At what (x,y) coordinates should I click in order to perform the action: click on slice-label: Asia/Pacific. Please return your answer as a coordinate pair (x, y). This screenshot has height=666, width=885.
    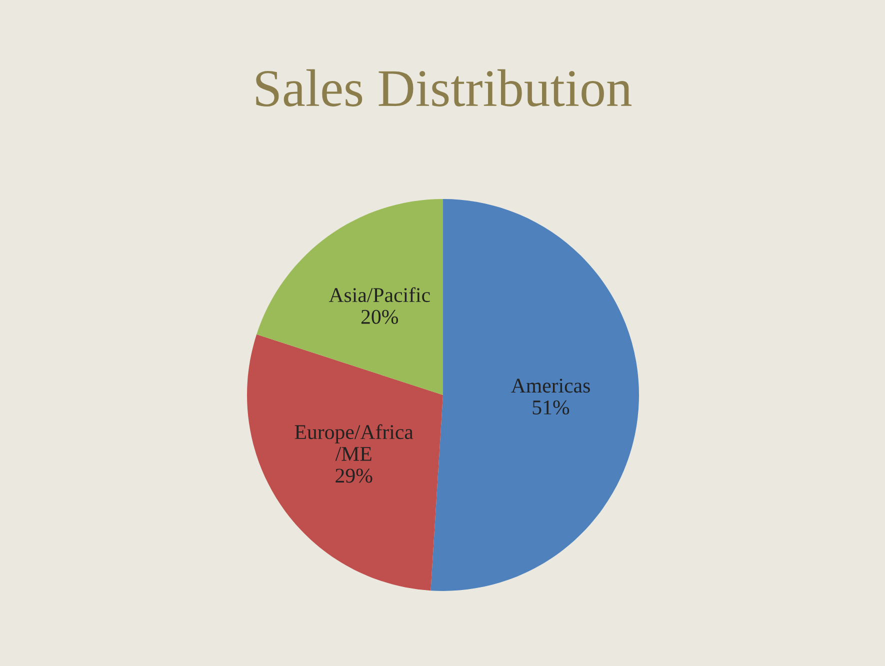
    Looking at the image, I should click on (379, 294).